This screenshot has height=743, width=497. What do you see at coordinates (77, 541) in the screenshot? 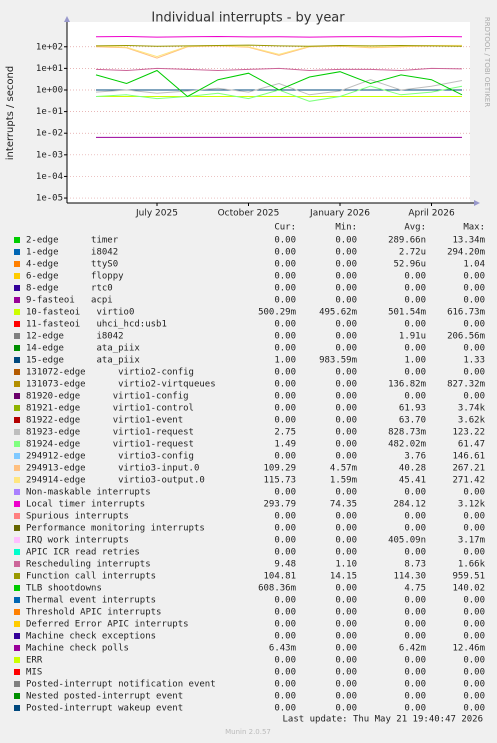
I see `legend-label: IRQ work interrupts` at bounding box center [77, 541].